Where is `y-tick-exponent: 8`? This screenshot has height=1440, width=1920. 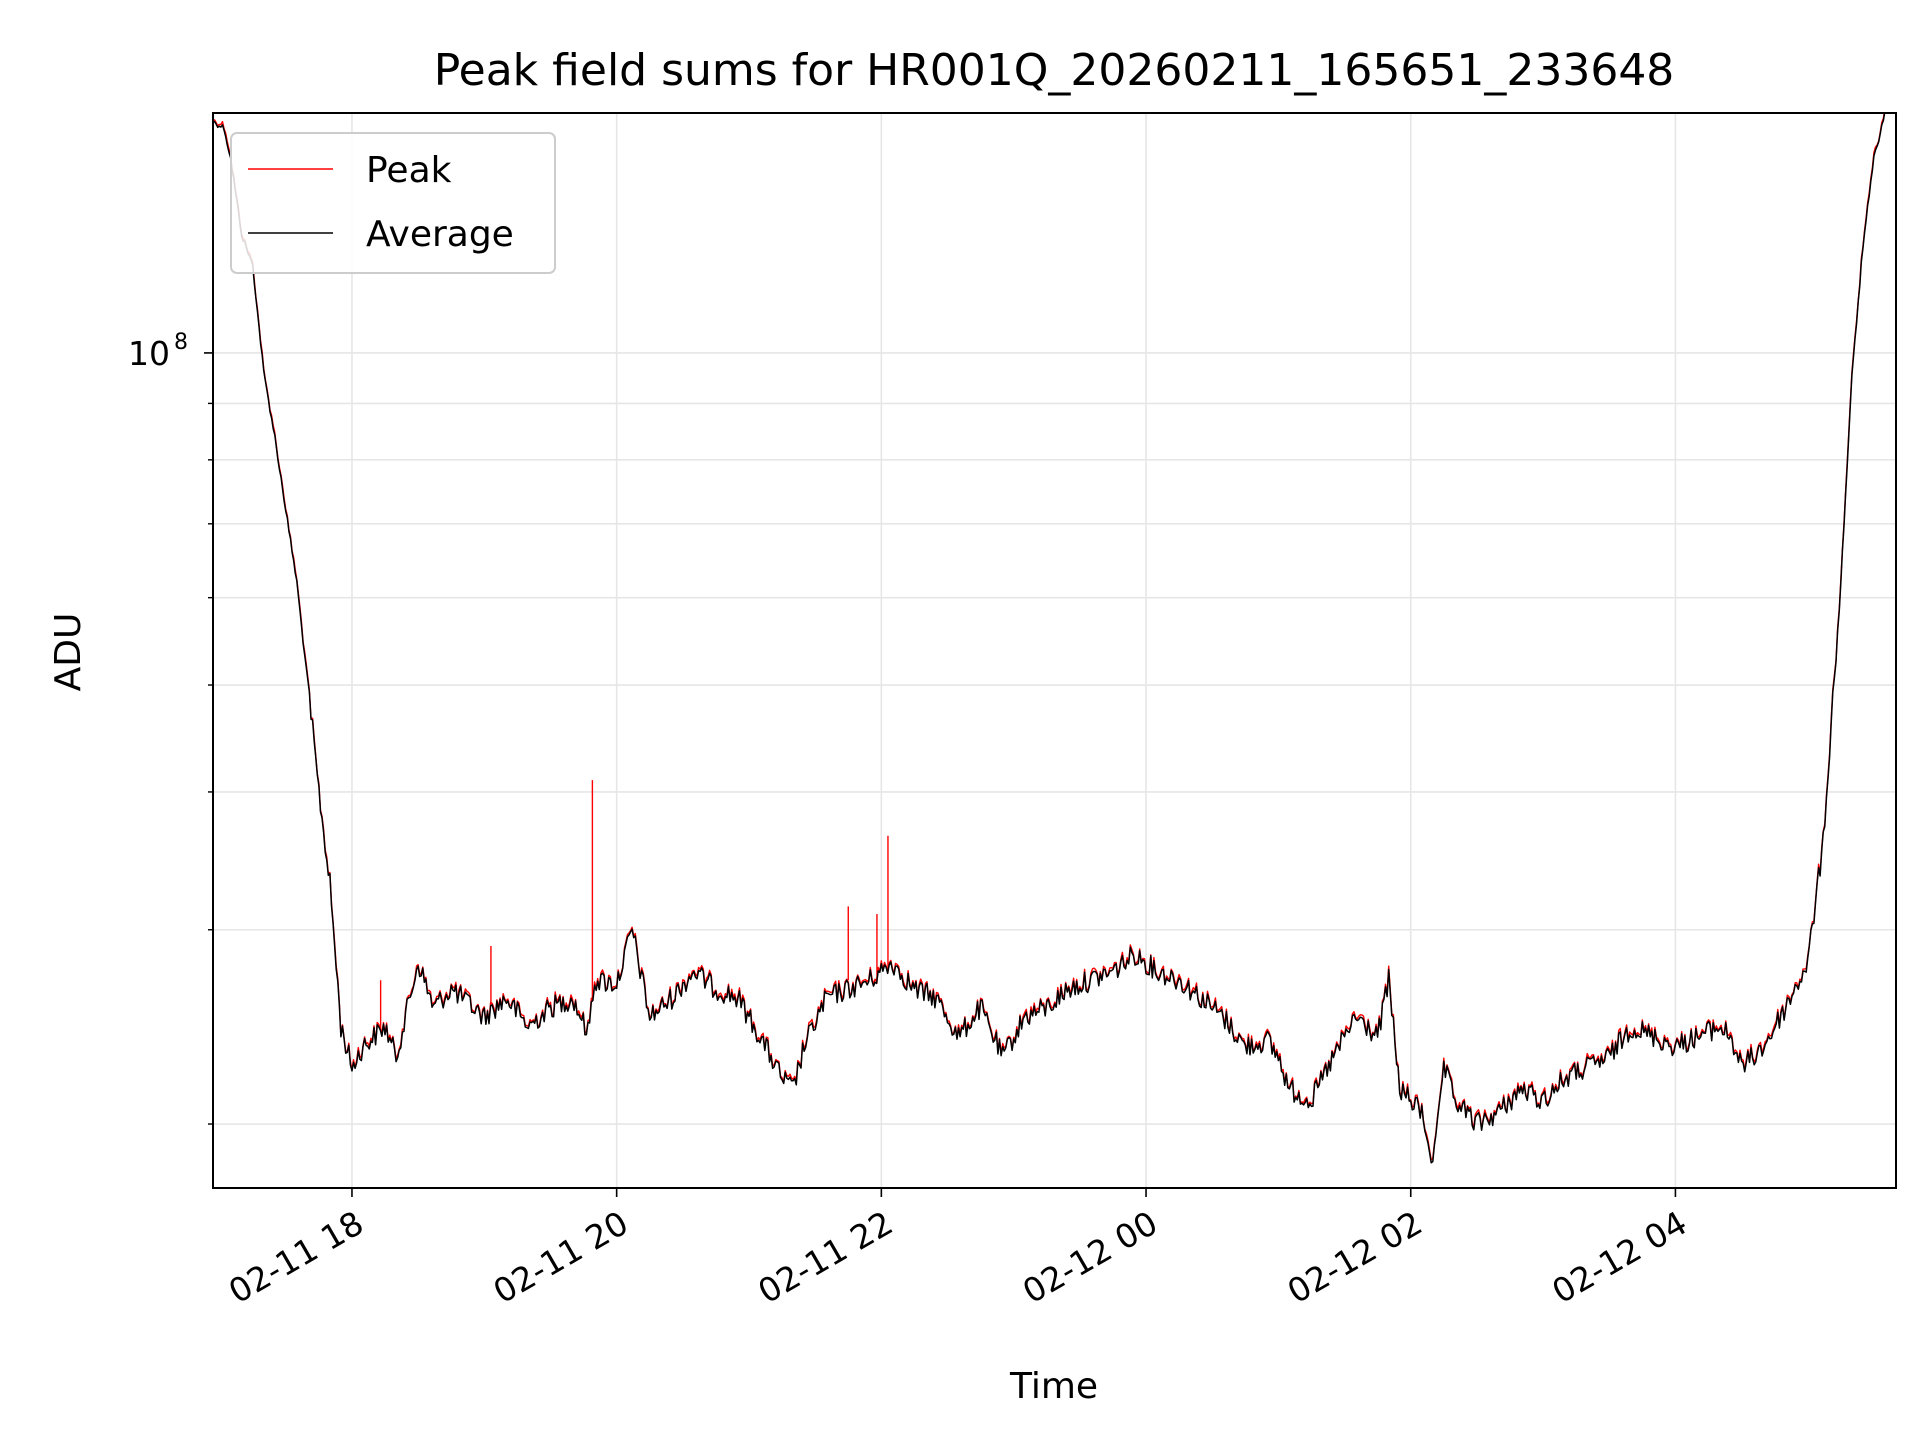
y-tick-exponent: 8 is located at coordinates (181, 342).